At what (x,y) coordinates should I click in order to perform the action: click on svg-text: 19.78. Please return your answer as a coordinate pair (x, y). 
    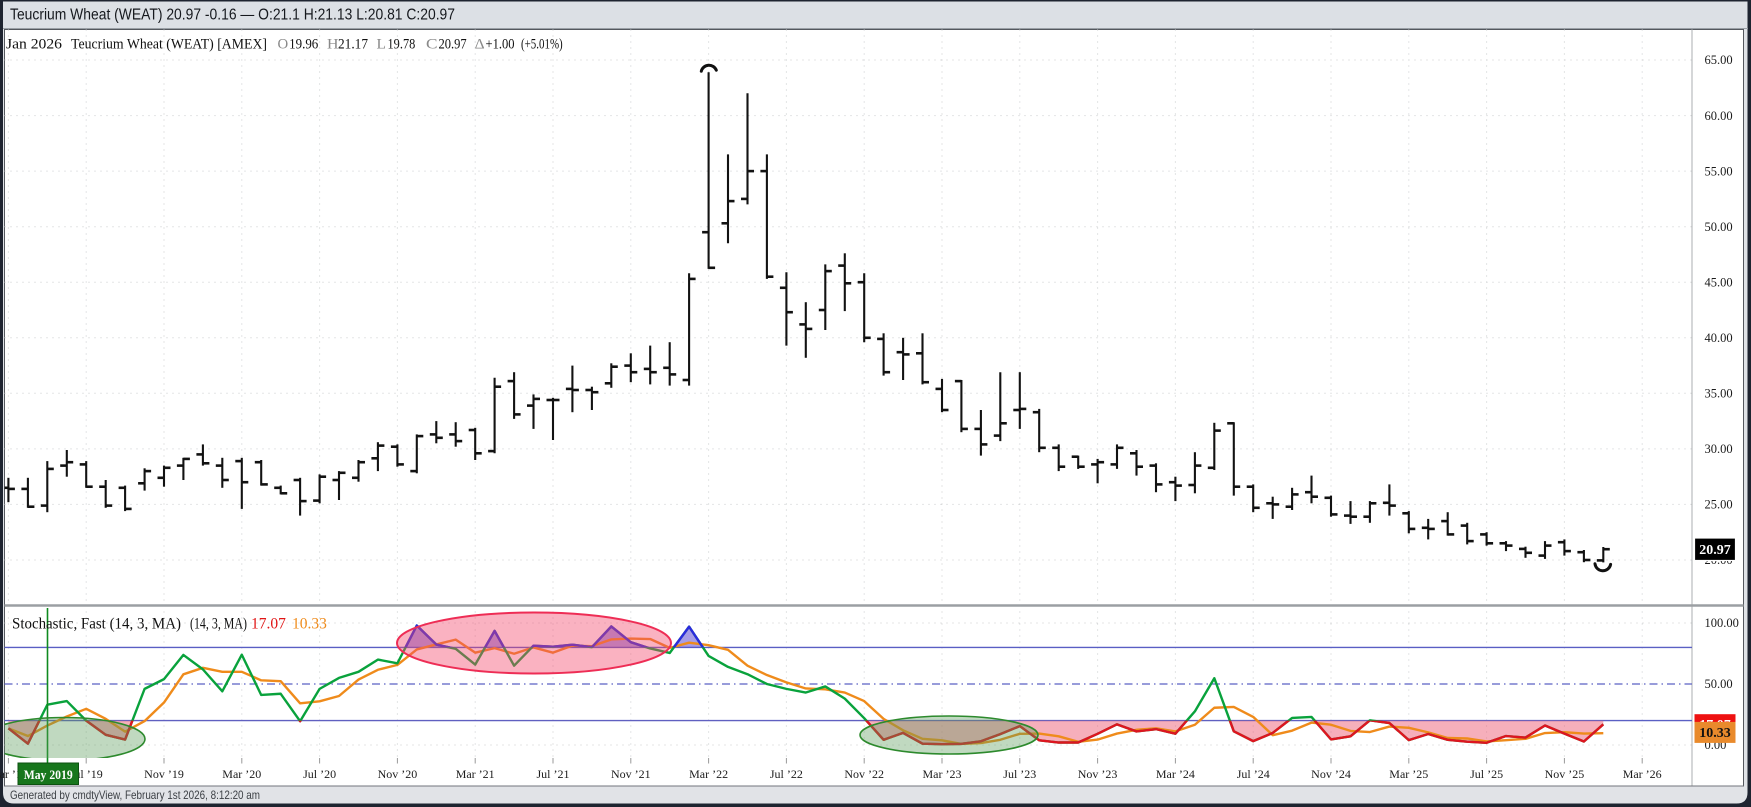
    Looking at the image, I should click on (402, 45).